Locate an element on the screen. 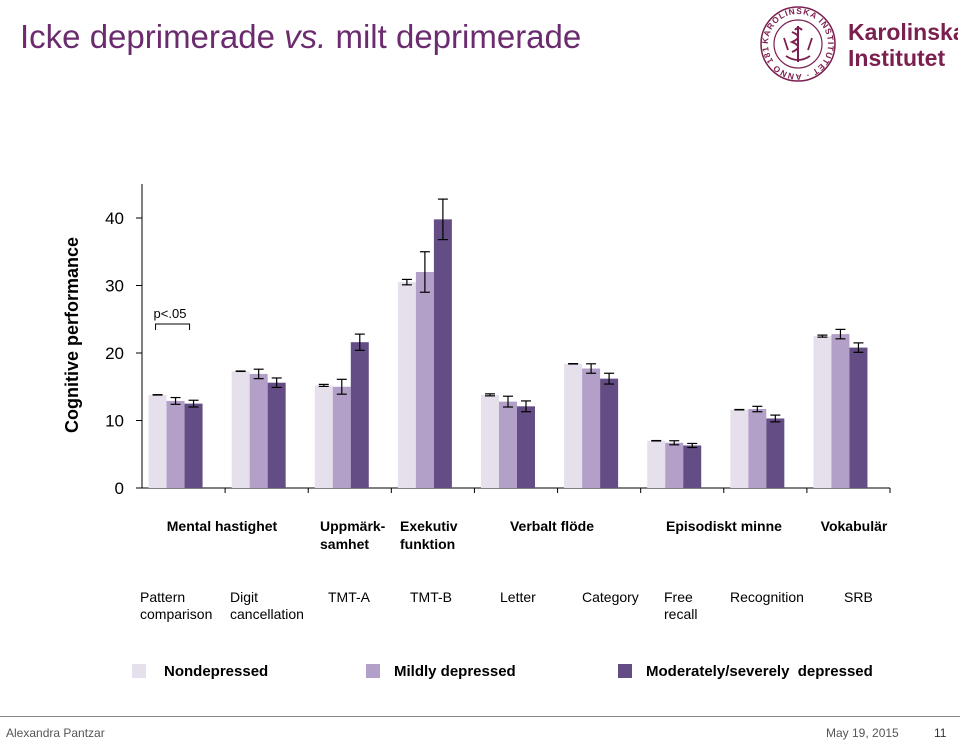 Image resolution: width=960 pixels, height=741 pixels. footer-divider is located at coordinates (480, 716).